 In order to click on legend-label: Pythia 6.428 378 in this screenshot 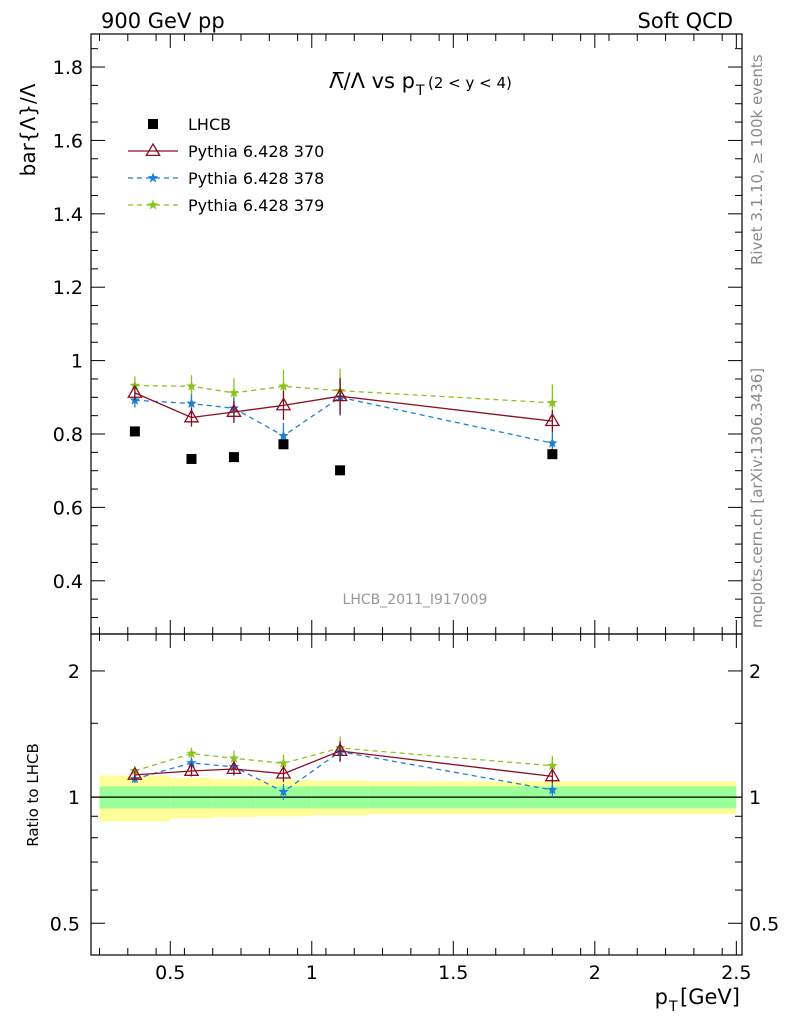, I will do `click(256, 178)`.